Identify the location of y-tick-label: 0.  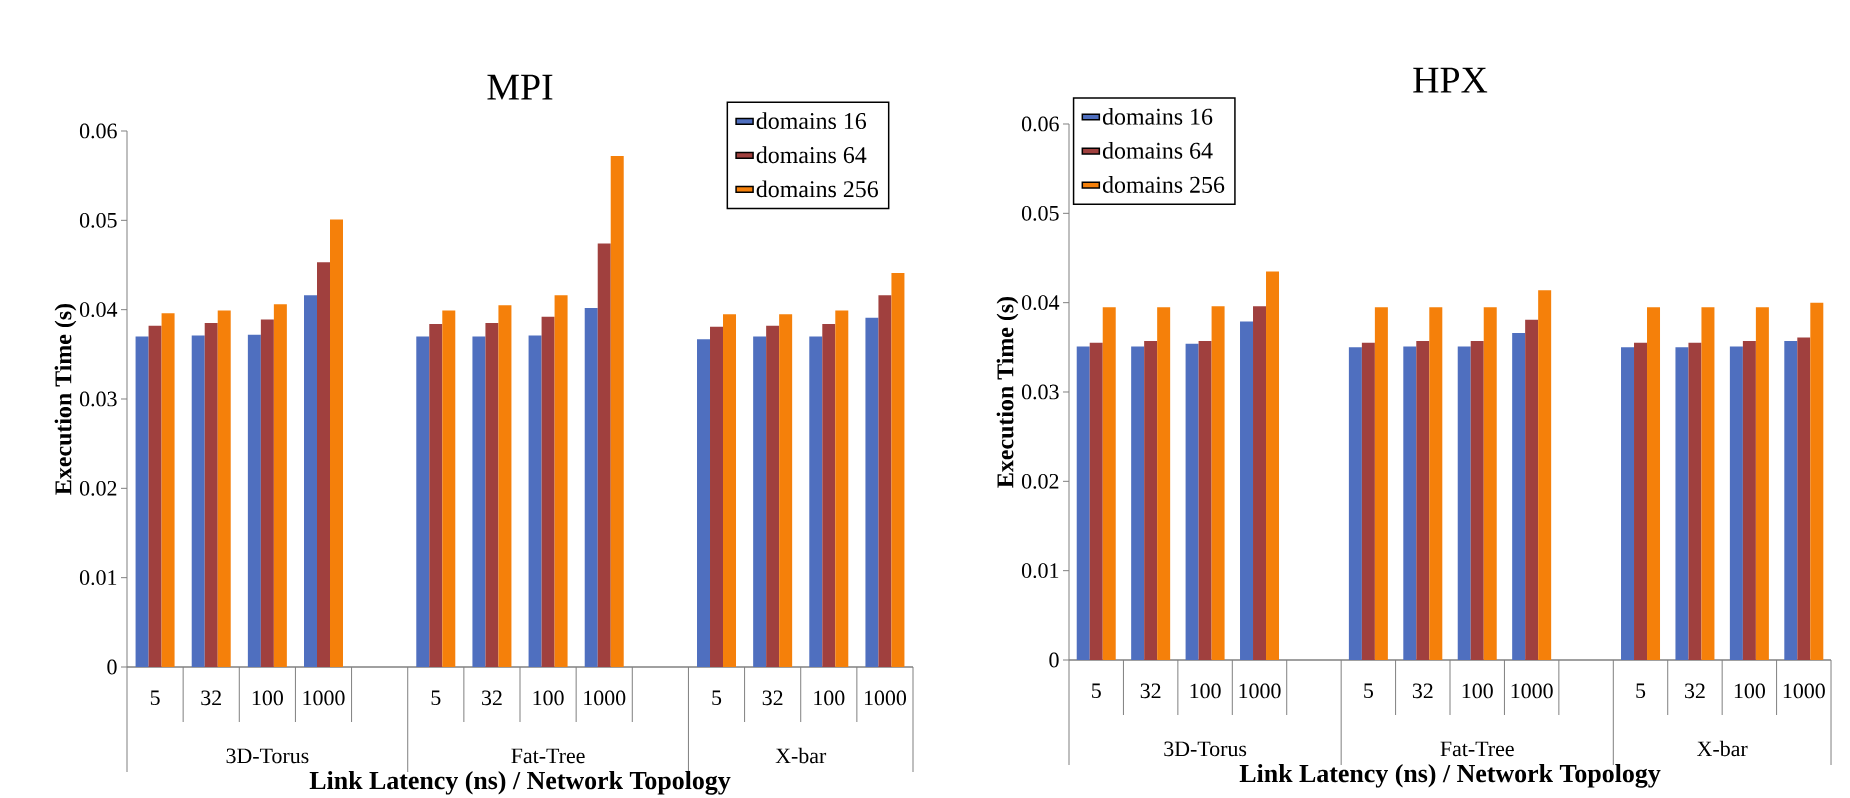
(1054, 660).